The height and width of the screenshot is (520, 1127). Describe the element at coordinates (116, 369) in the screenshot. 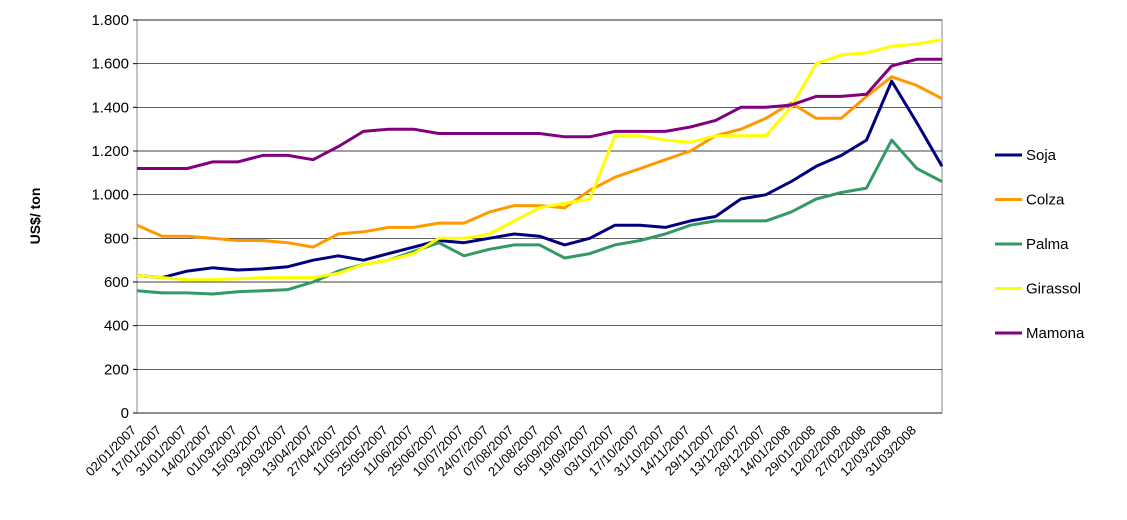

I see `y-tick-label: 200` at that location.